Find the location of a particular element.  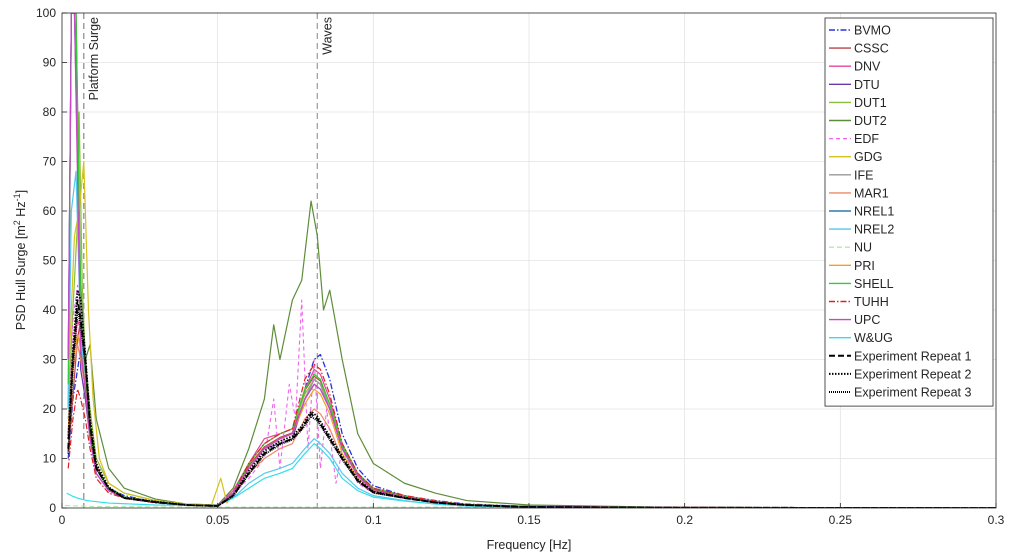

legend-label: SHELL is located at coordinates (874, 284).